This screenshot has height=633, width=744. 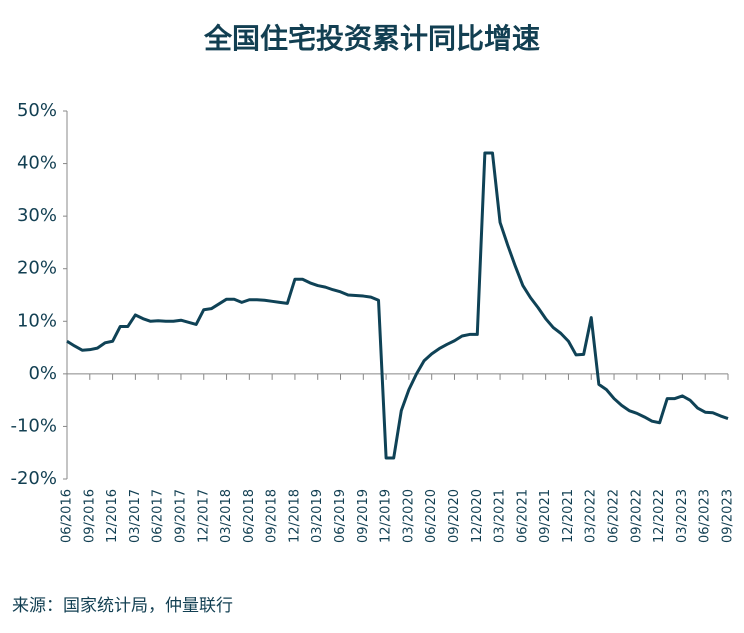 I want to click on x-tick-label: 12/2017, so click(x=203, y=516).